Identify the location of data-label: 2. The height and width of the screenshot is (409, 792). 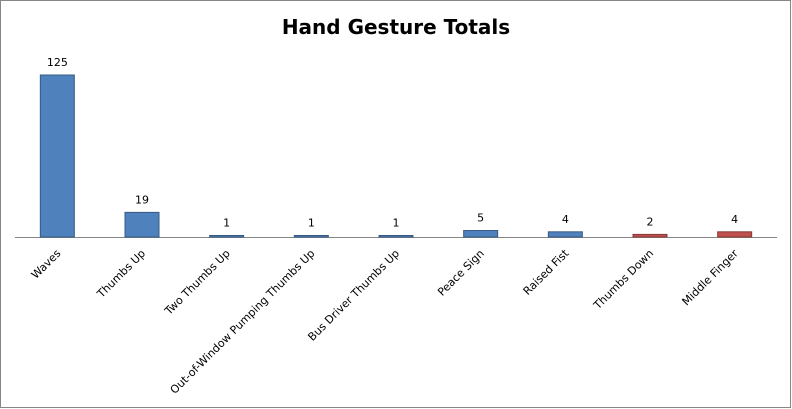
(650, 221).